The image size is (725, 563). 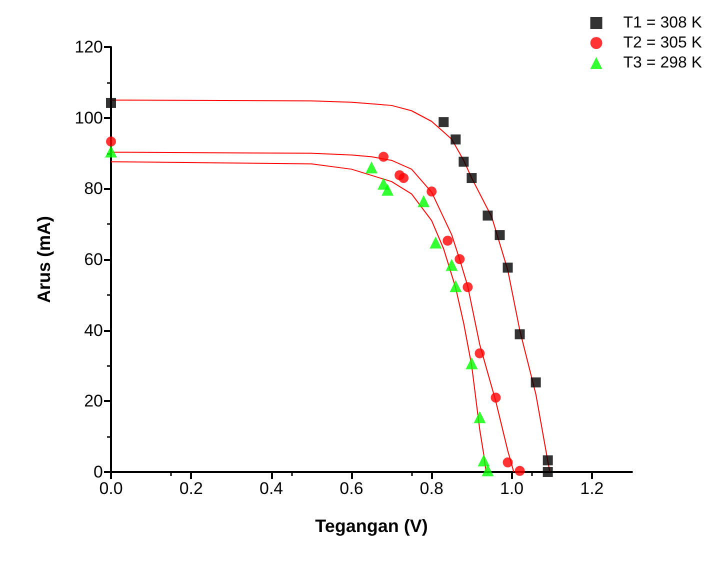 What do you see at coordinates (512, 488) in the screenshot?
I see `x-tick-label: 1.0` at bounding box center [512, 488].